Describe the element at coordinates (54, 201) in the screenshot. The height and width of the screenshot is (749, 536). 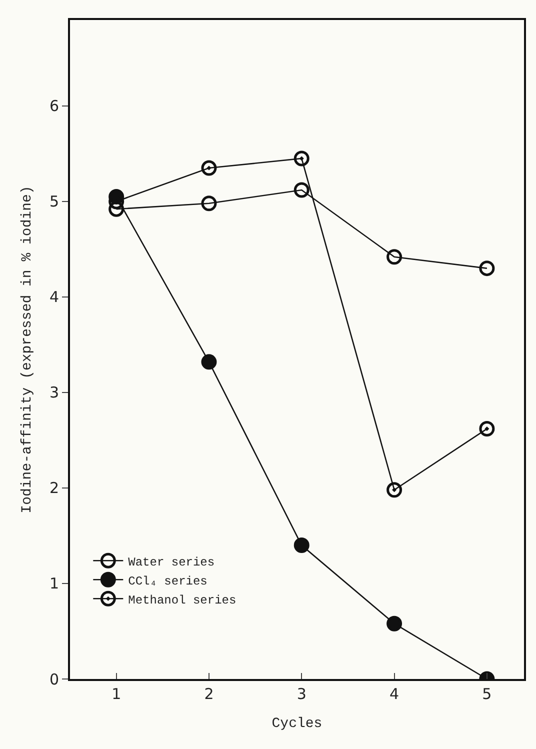
I see `y-tick-label: 5` at that location.